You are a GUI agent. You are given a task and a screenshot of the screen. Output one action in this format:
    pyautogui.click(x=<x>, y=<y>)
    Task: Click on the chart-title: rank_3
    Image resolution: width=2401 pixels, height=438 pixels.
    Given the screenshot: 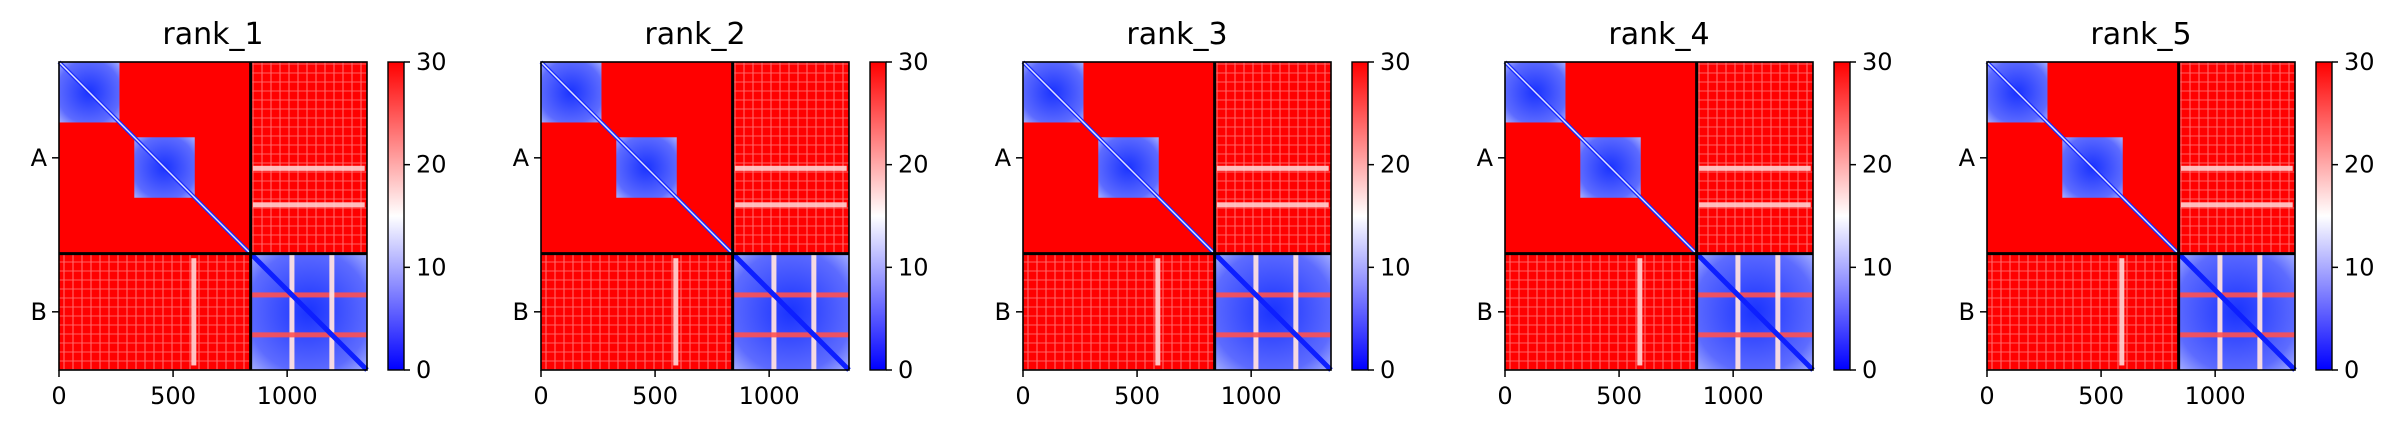 What is the action you would take?
    pyautogui.click(x=1176, y=34)
    